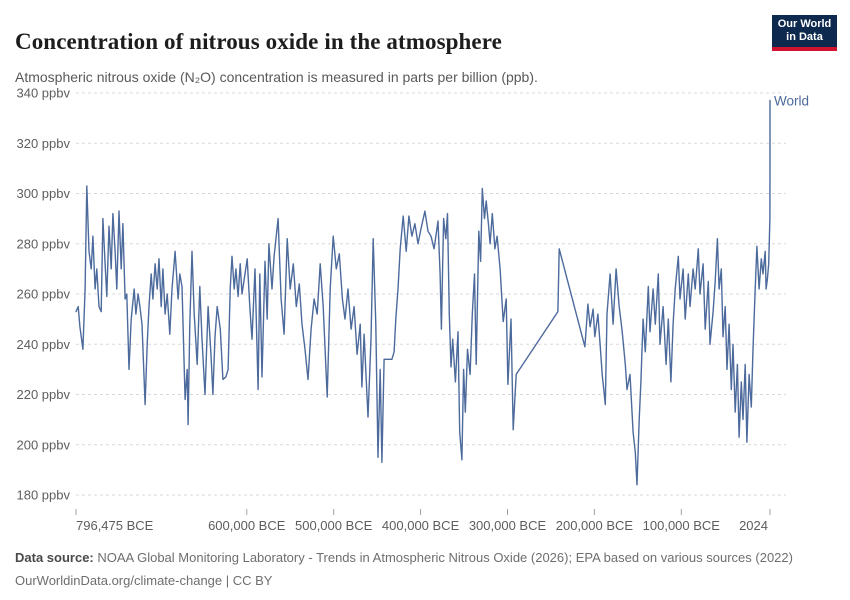 The image size is (850, 600). What do you see at coordinates (682, 525) in the screenshot?
I see `x-axis-tick-label: 100,000 BCE` at bounding box center [682, 525].